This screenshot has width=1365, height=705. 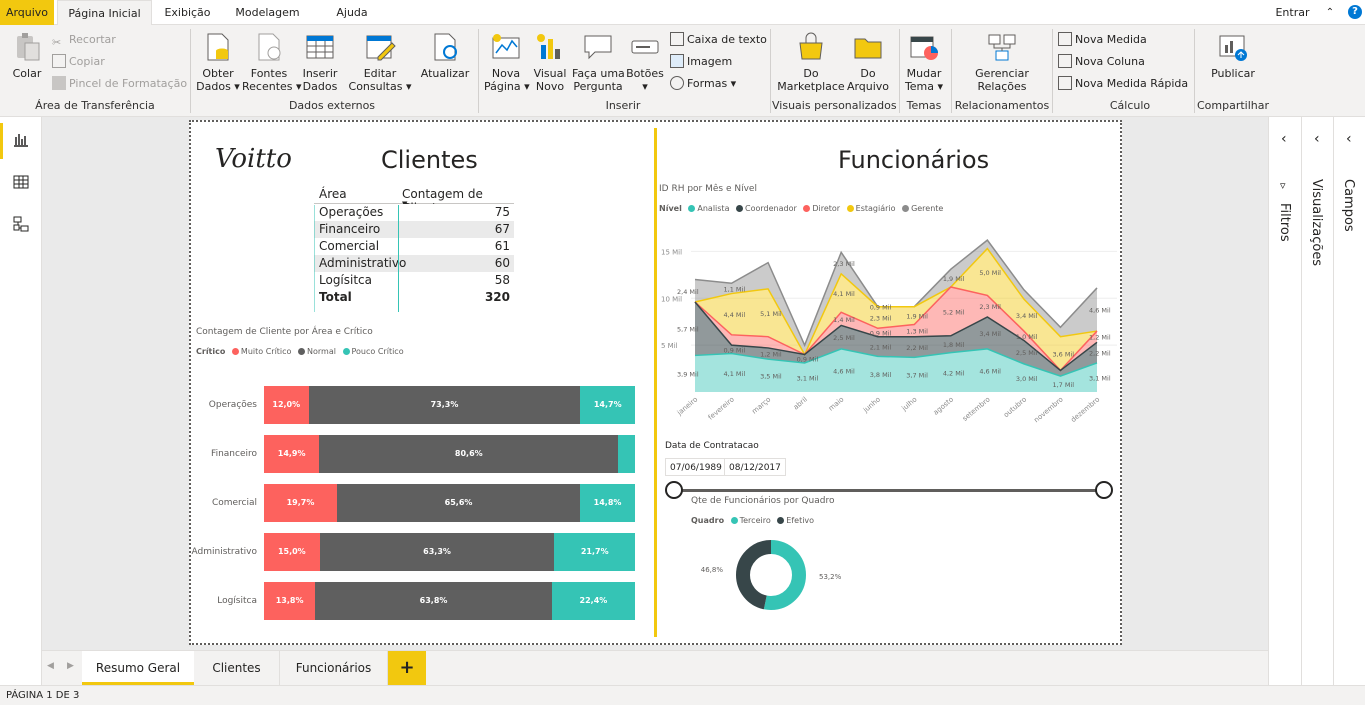 What do you see at coordinates (333, 194) in the screenshot?
I see `column-header-area: Área` at bounding box center [333, 194].